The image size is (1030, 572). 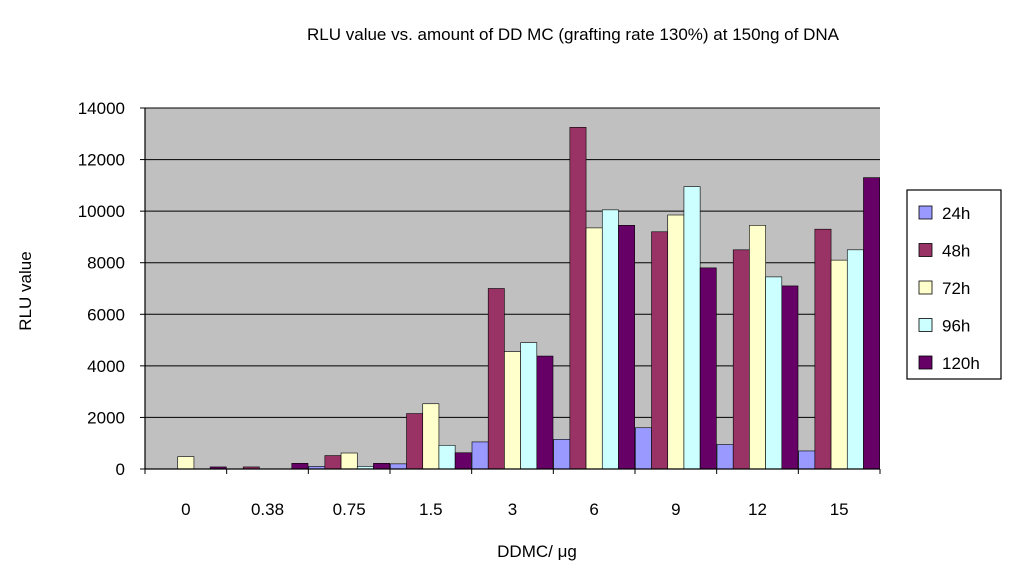 I want to click on y-tick-label: 14000, so click(x=101, y=108).